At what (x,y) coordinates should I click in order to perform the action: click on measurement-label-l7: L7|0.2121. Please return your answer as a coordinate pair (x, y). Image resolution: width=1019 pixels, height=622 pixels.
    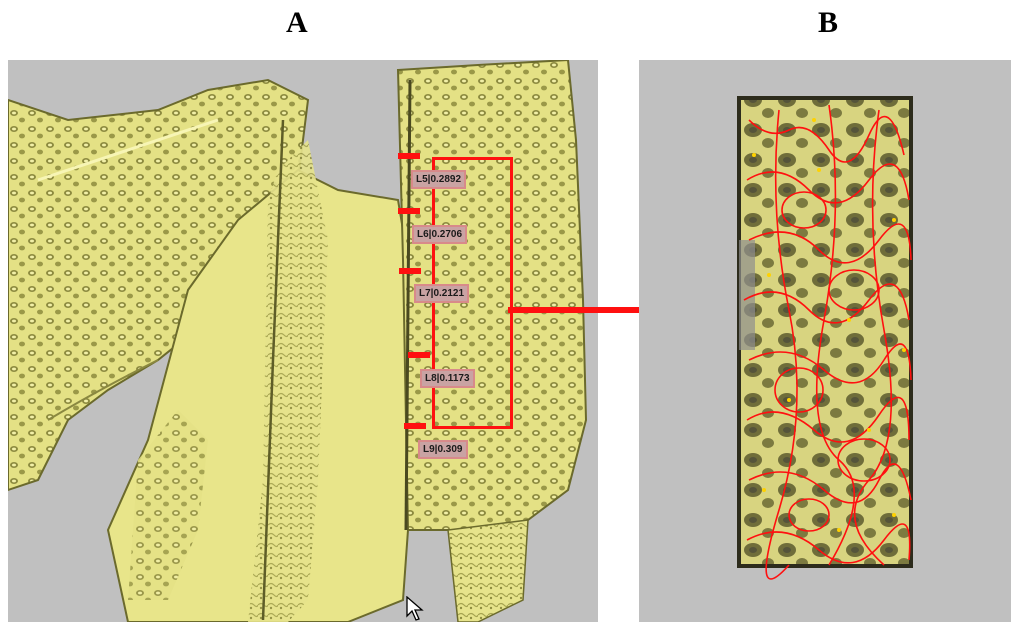
    Looking at the image, I should click on (442, 293).